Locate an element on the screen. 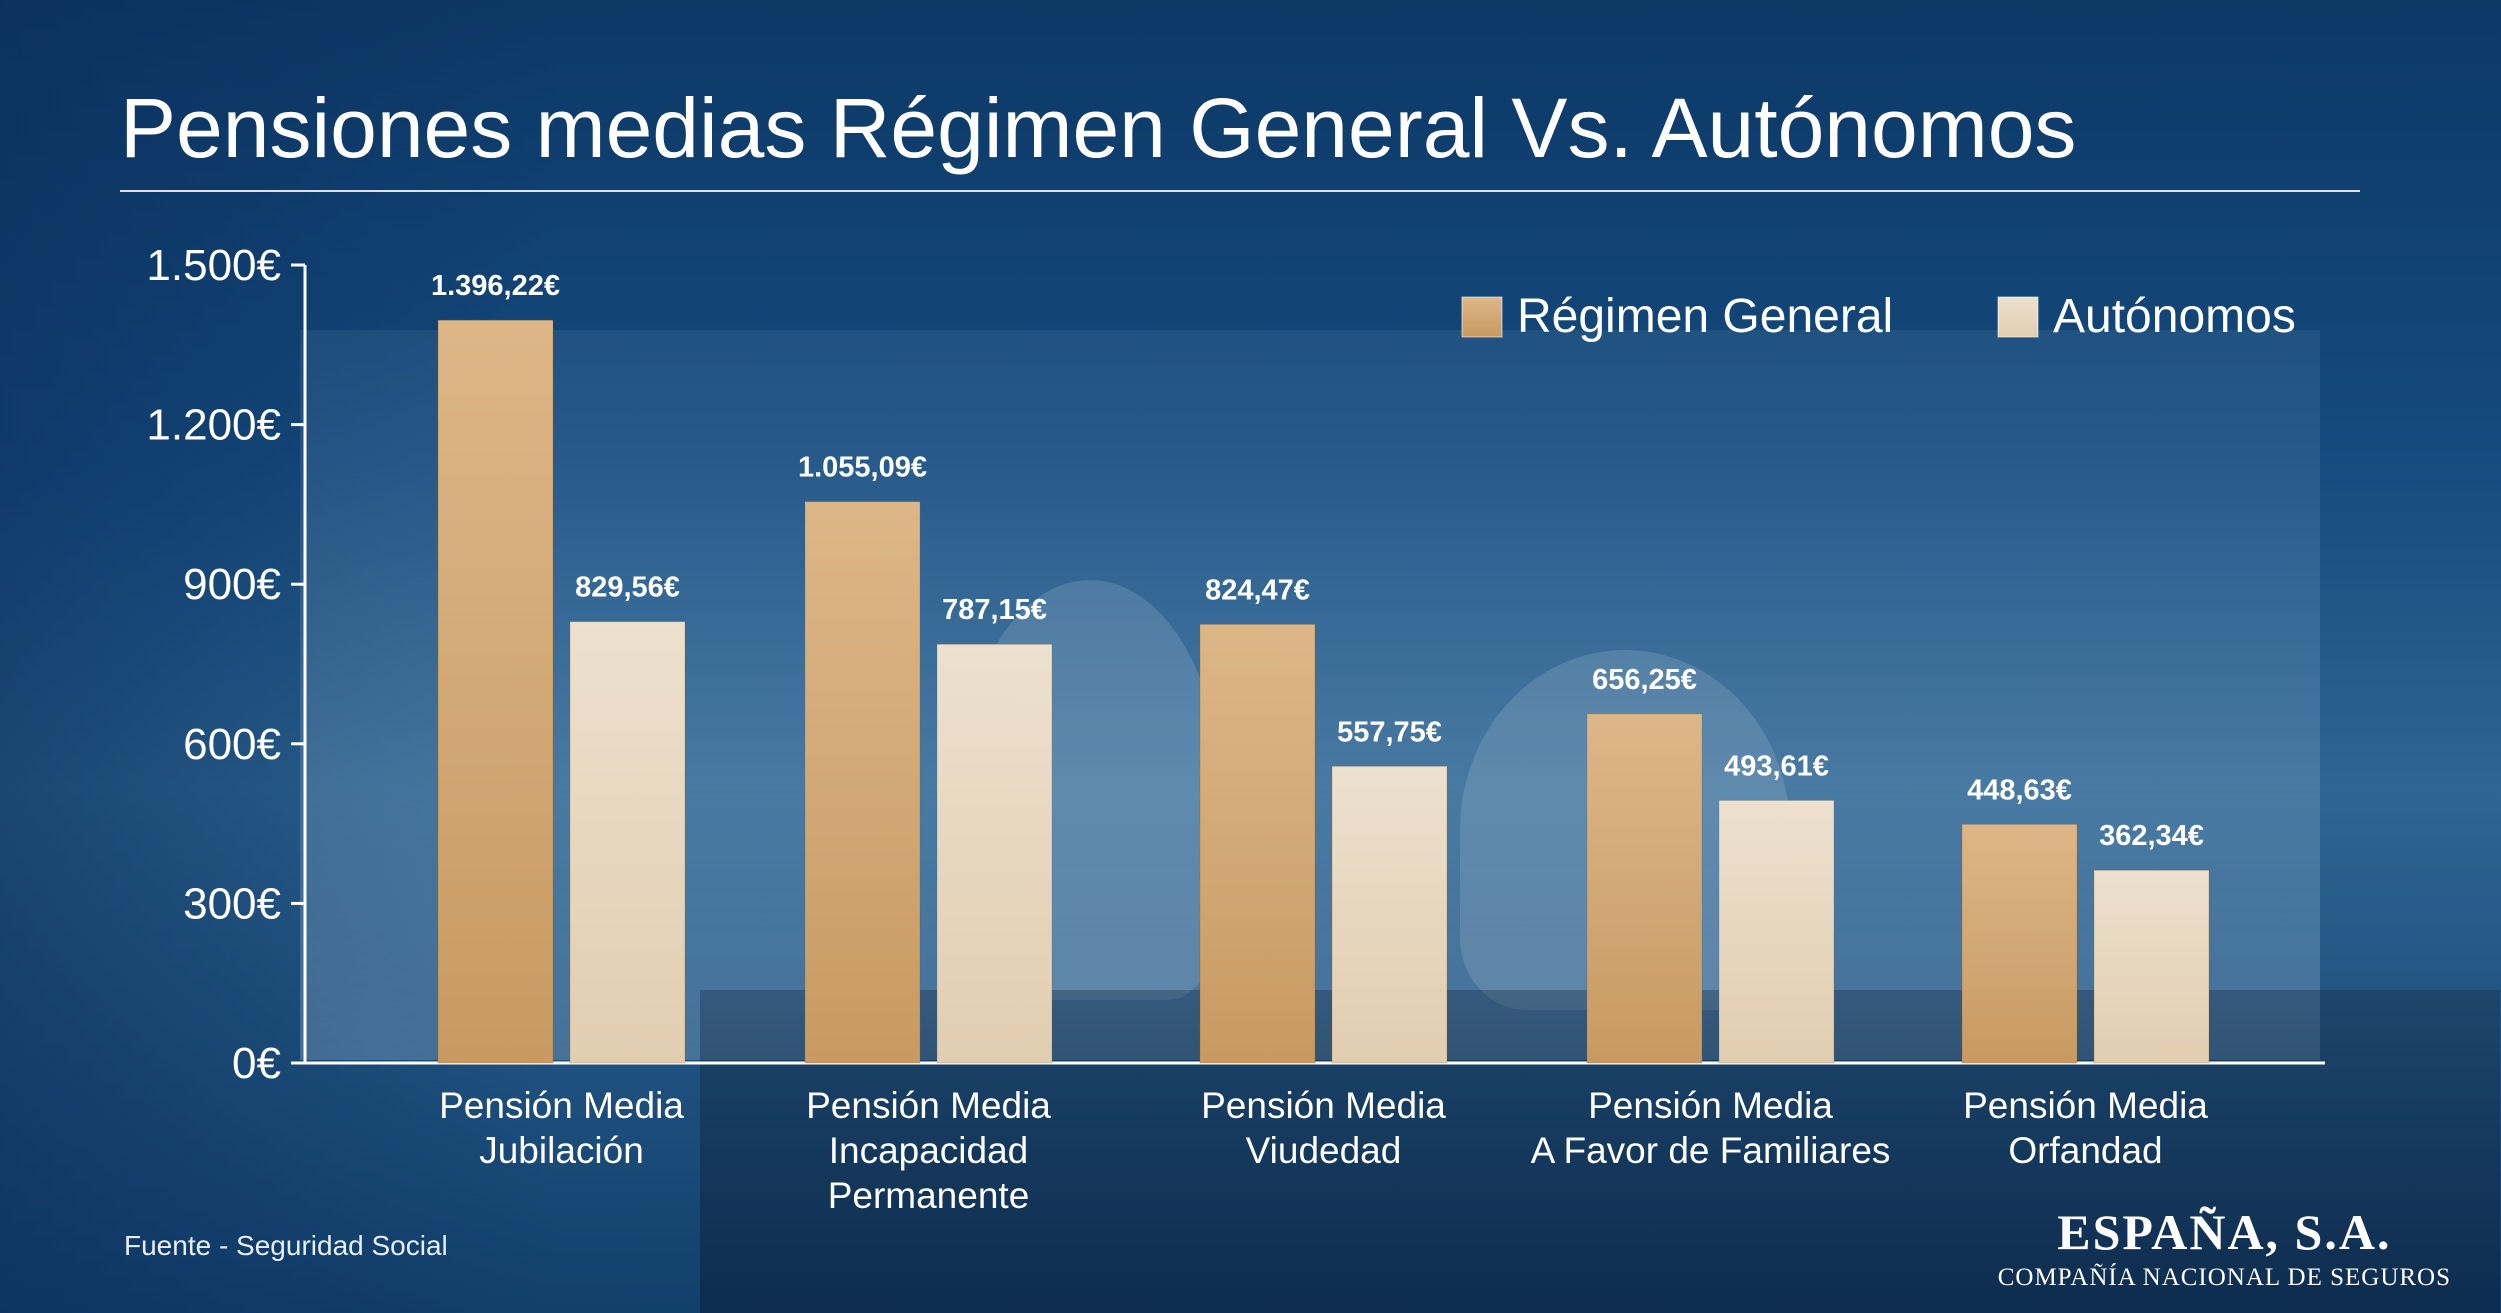  logo-name: ESPAÑA, S.A. is located at coordinates (2224, 1232).